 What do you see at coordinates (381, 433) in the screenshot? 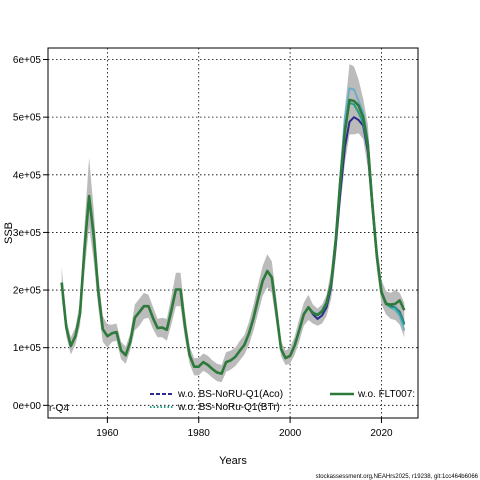
I see `x-tick-label: 2020` at bounding box center [381, 433].